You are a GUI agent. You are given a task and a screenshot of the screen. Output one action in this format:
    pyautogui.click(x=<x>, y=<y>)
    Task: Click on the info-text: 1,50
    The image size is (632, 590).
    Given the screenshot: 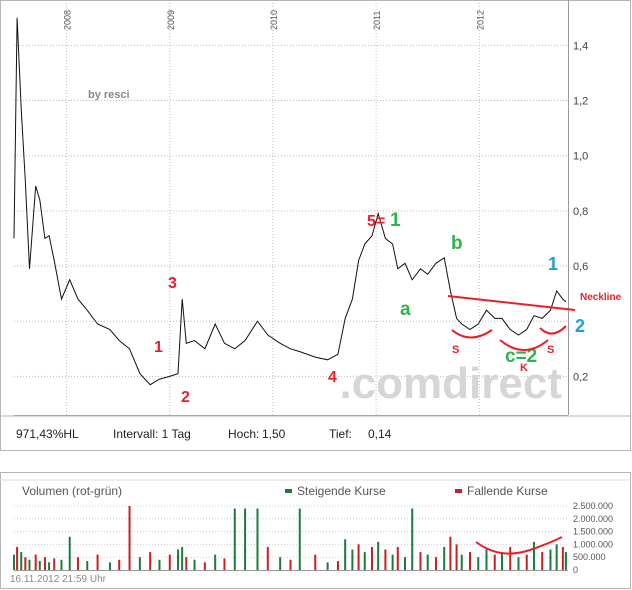 What is the action you would take?
    pyautogui.click(x=274, y=434)
    